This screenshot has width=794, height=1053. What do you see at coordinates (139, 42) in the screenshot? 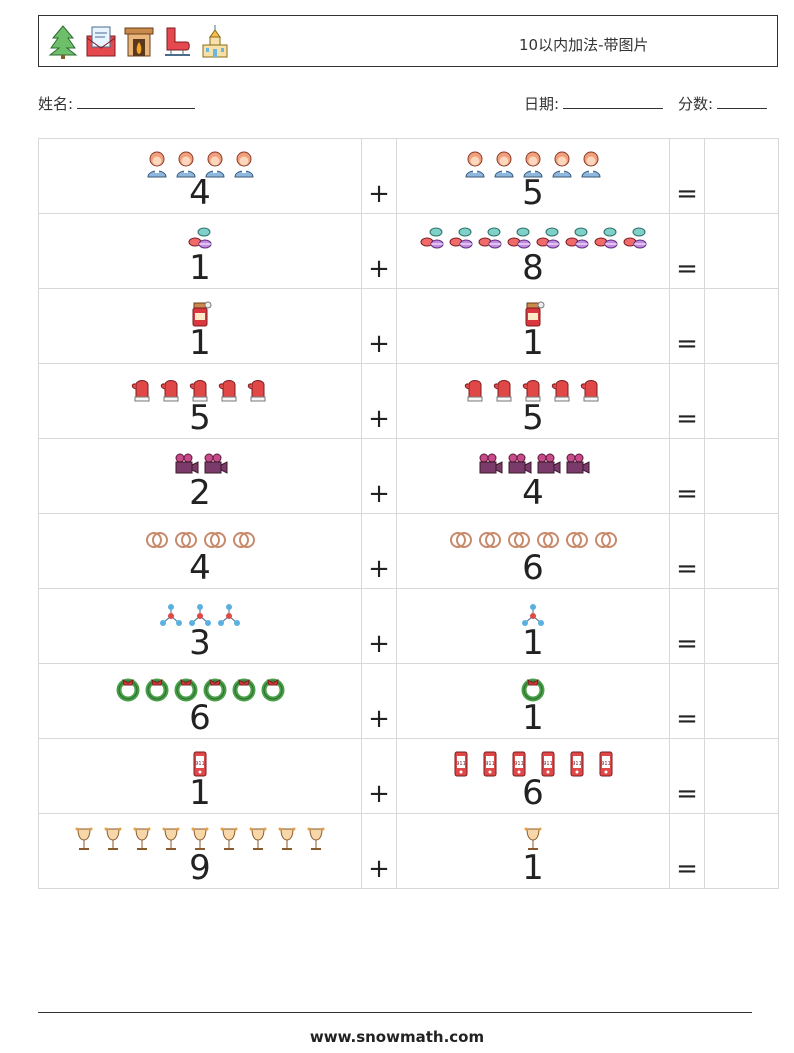
I see `header-icons` at bounding box center [139, 42].